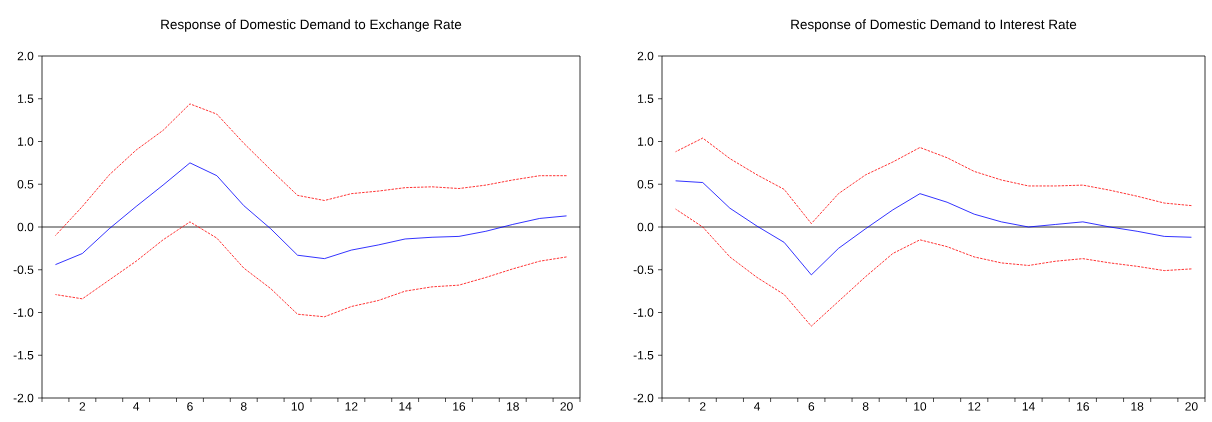 This screenshot has width=1212, height=422. What do you see at coordinates (311, 25) in the screenshot?
I see `chart-title: Response of Domestic Demand to Exchange Rate` at bounding box center [311, 25].